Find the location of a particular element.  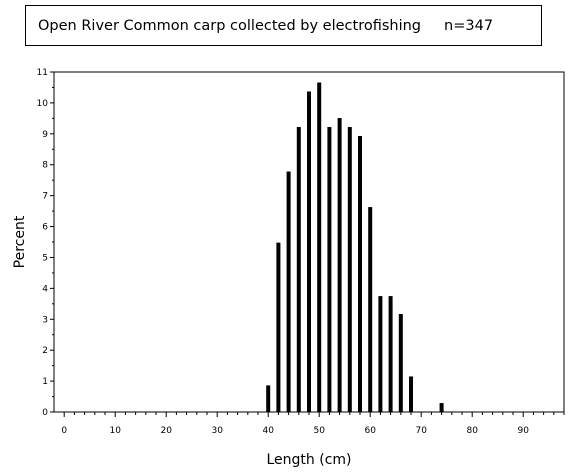

y-tick-label: 7 is located at coordinates (45, 197).